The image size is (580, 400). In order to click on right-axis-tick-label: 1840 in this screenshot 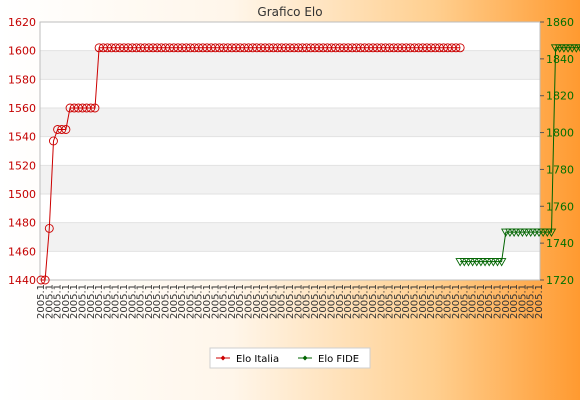, I will do `click(560, 59)`.